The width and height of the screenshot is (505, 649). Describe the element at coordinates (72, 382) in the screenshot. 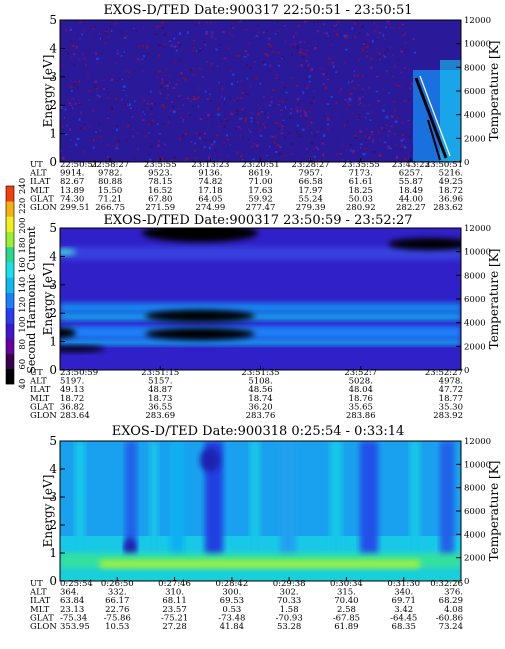

I see `table-cell: 5197.` at that location.